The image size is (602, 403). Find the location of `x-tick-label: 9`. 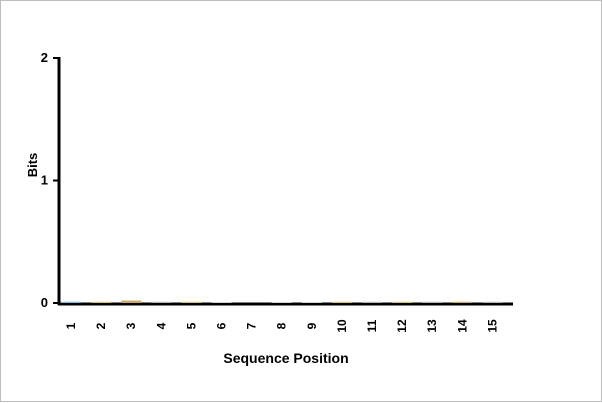

x-tick-label: 9 is located at coordinates (312, 325).